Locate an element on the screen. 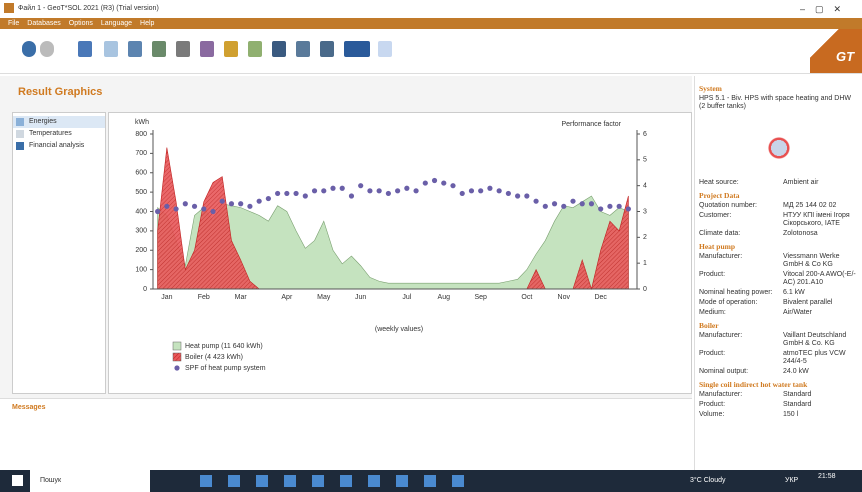 This screenshot has width=862, height=492. y-tick-label: 300 is located at coordinates (141, 231).